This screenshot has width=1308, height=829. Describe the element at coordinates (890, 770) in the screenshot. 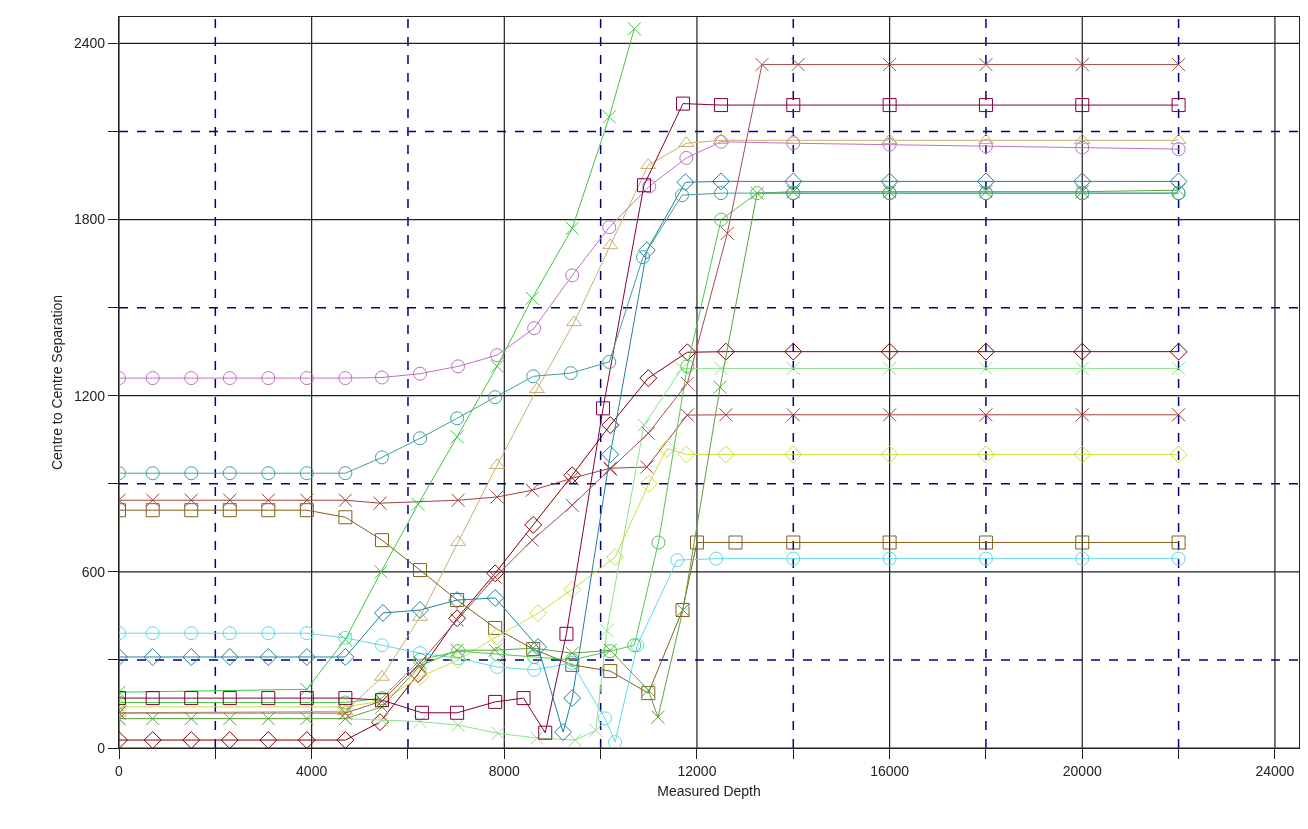

I see `x-tick-label: 16000` at that location.